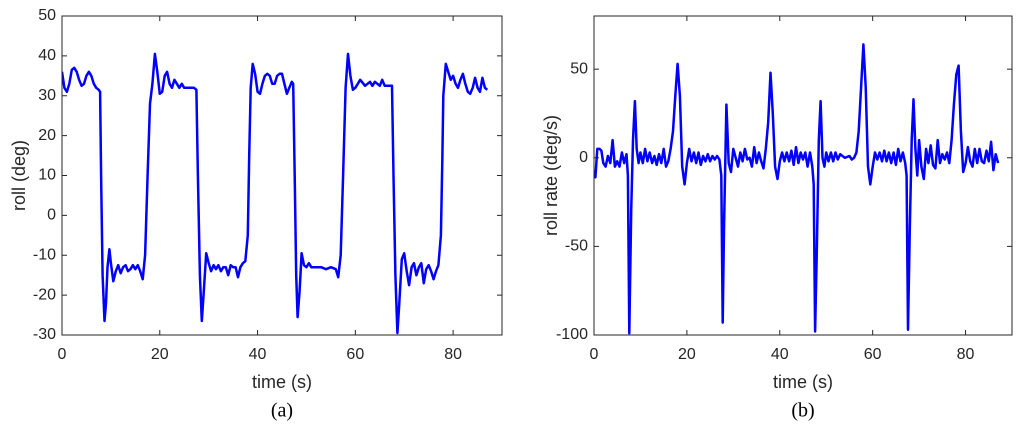 The width and height of the screenshot is (1024, 431). What do you see at coordinates (802, 411) in the screenshot?
I see `caption: (b)` at bounding box center [802, 411].